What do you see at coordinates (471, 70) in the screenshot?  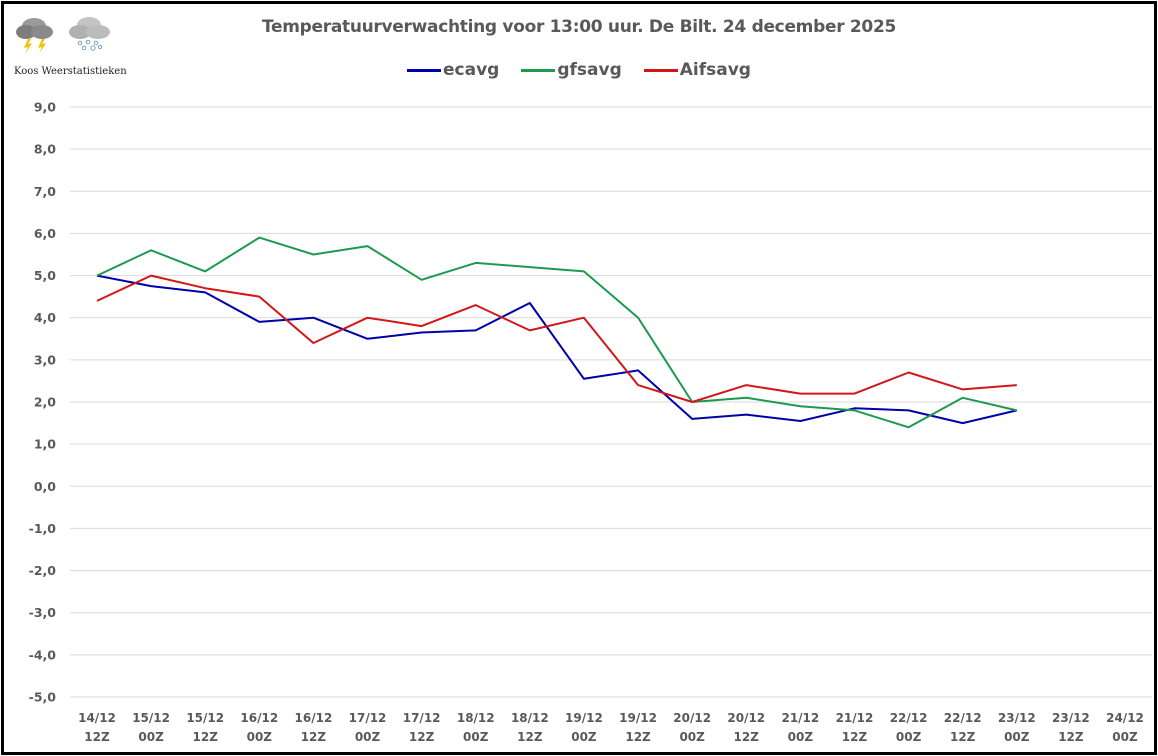 I see `legend-label-ecavg: ecavg` at bounding box center [471, 70].